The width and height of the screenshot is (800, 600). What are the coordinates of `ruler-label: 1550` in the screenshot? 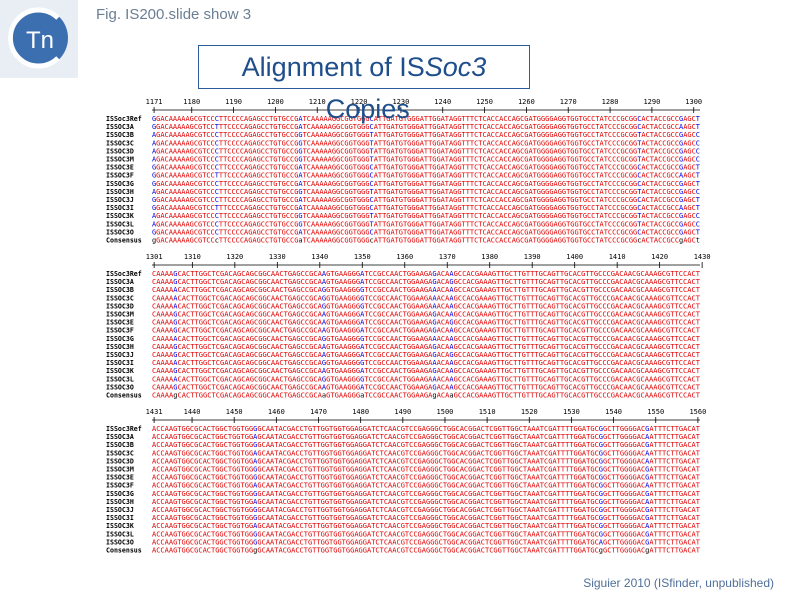 It's located at (655, 412).